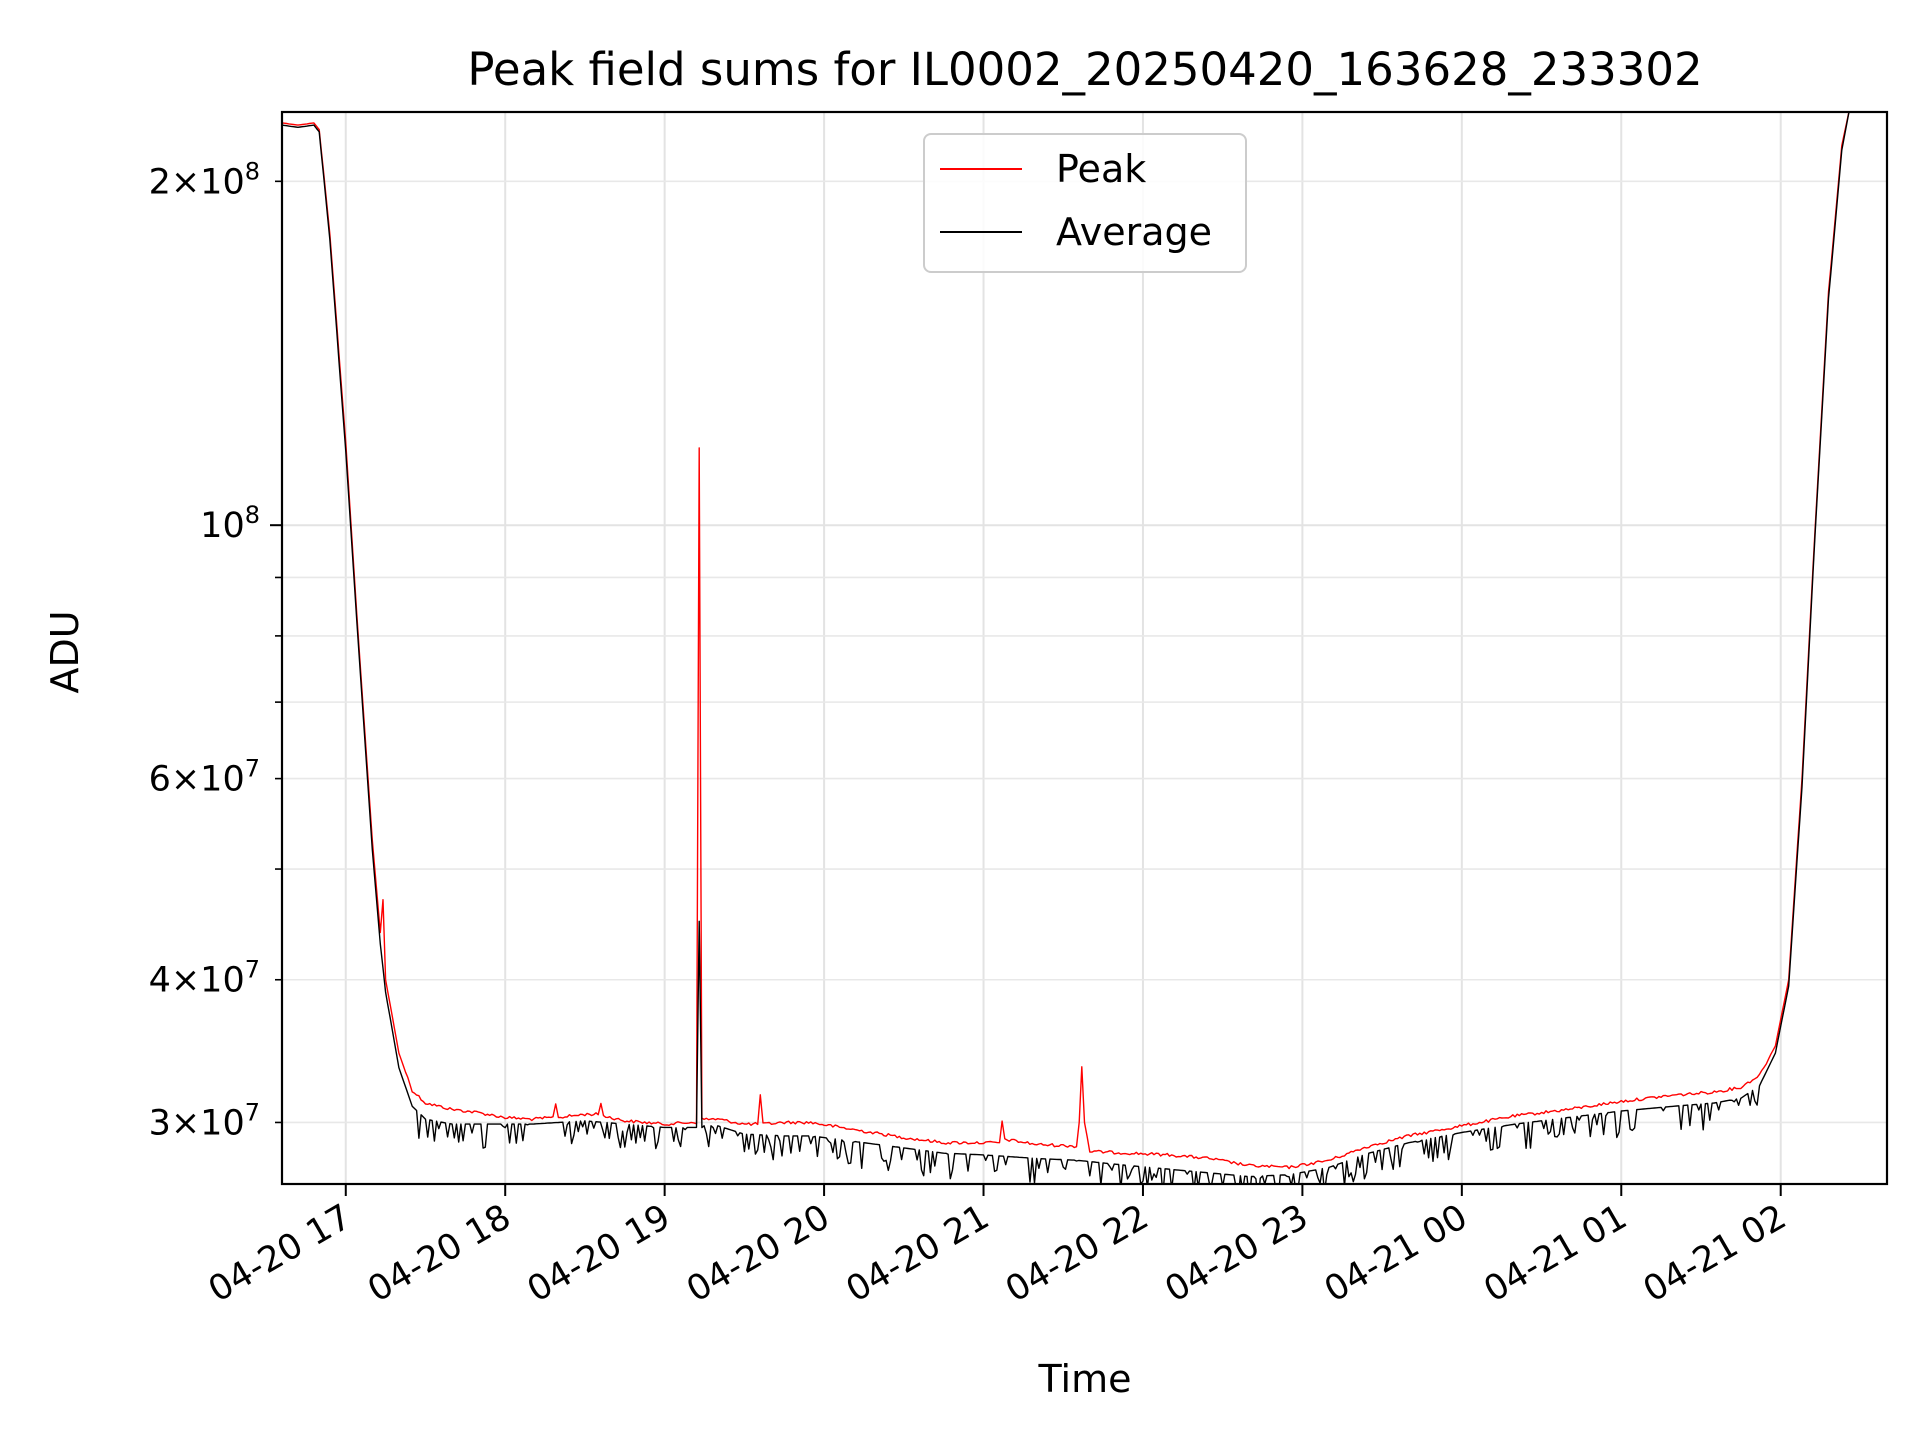 Image resolution: width=1920 pixels, height=1440 pixels. Describe the element at coordinates (65, 651) in the screenshot. I see `y-axis-title: ADU` at that location.